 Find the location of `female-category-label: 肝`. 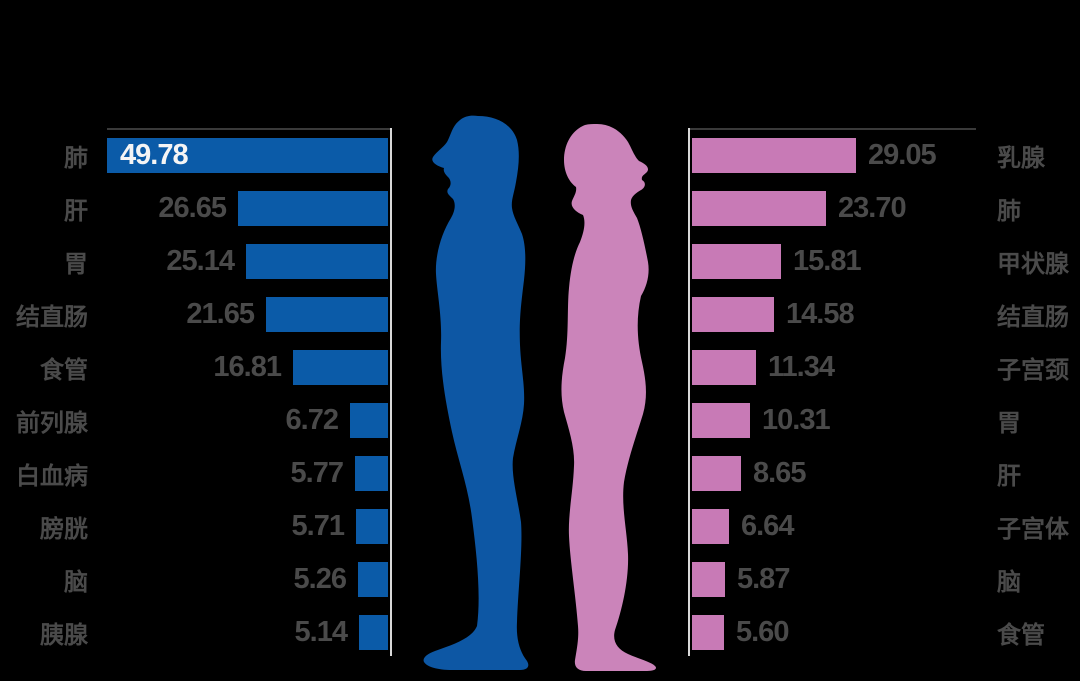

female-category-label: 肝 is located at coordinates (1009, 476).